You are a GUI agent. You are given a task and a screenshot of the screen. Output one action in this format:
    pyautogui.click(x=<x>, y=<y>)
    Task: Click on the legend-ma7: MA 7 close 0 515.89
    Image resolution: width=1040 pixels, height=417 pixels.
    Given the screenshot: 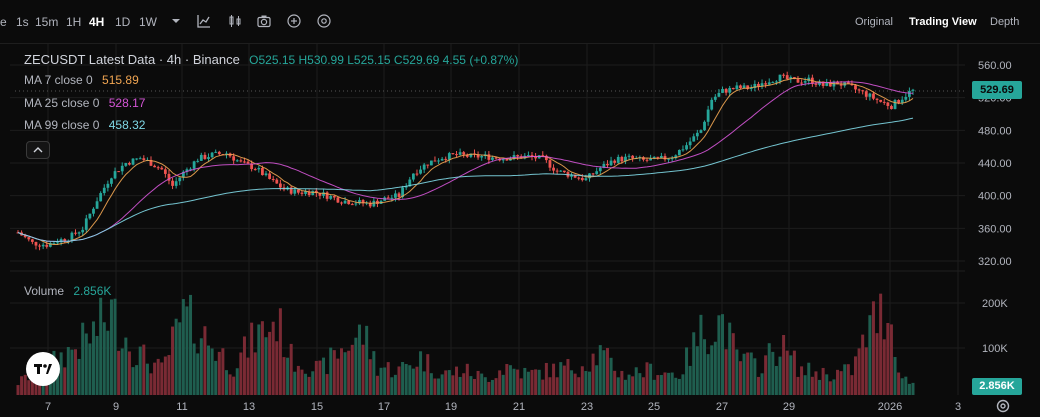 What is the action you would take?
    pyautogui.click(x=81, y=80)
    